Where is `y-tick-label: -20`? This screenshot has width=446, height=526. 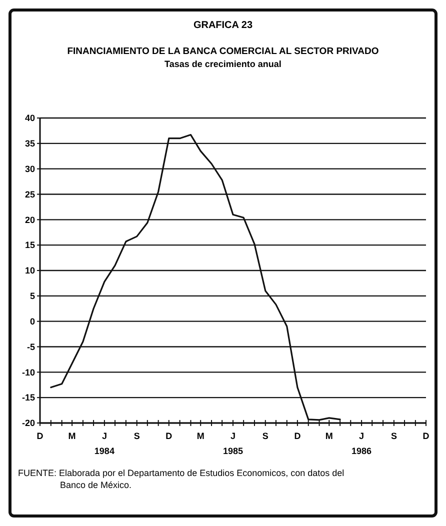 y-tick-label: -20 is located at coordinates (28, 423).